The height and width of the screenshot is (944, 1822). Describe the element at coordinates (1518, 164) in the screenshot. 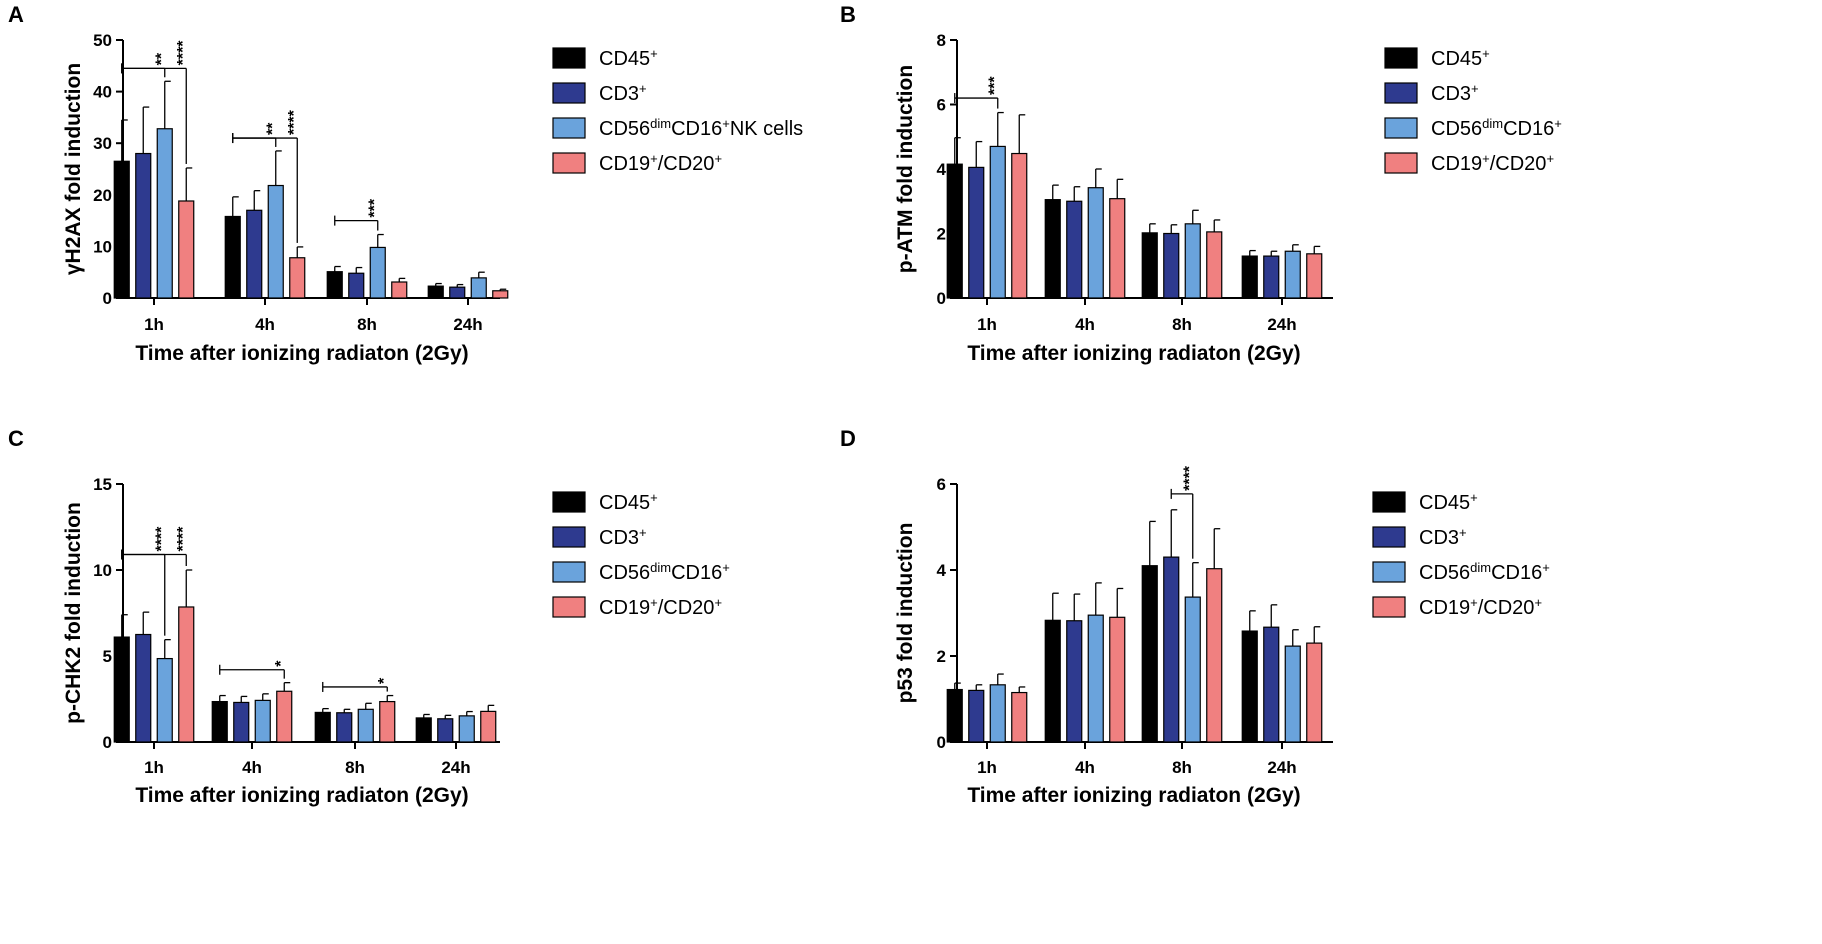

I see `legend-text: /CD20` at that location.